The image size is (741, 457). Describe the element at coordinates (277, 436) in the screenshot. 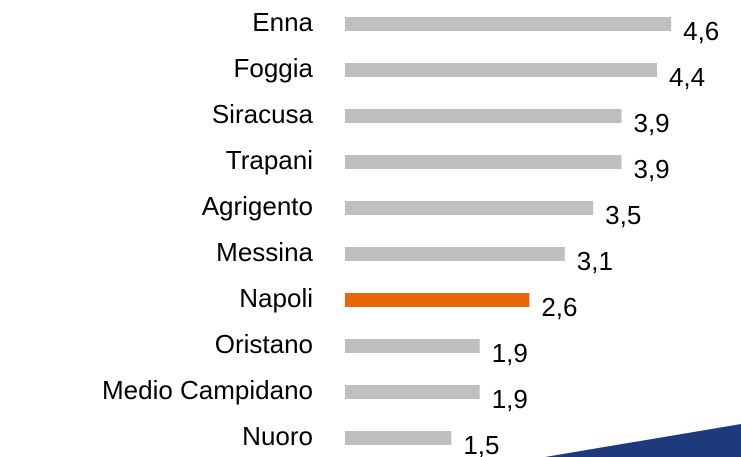

I see `category-label: Nuoro` at that location.